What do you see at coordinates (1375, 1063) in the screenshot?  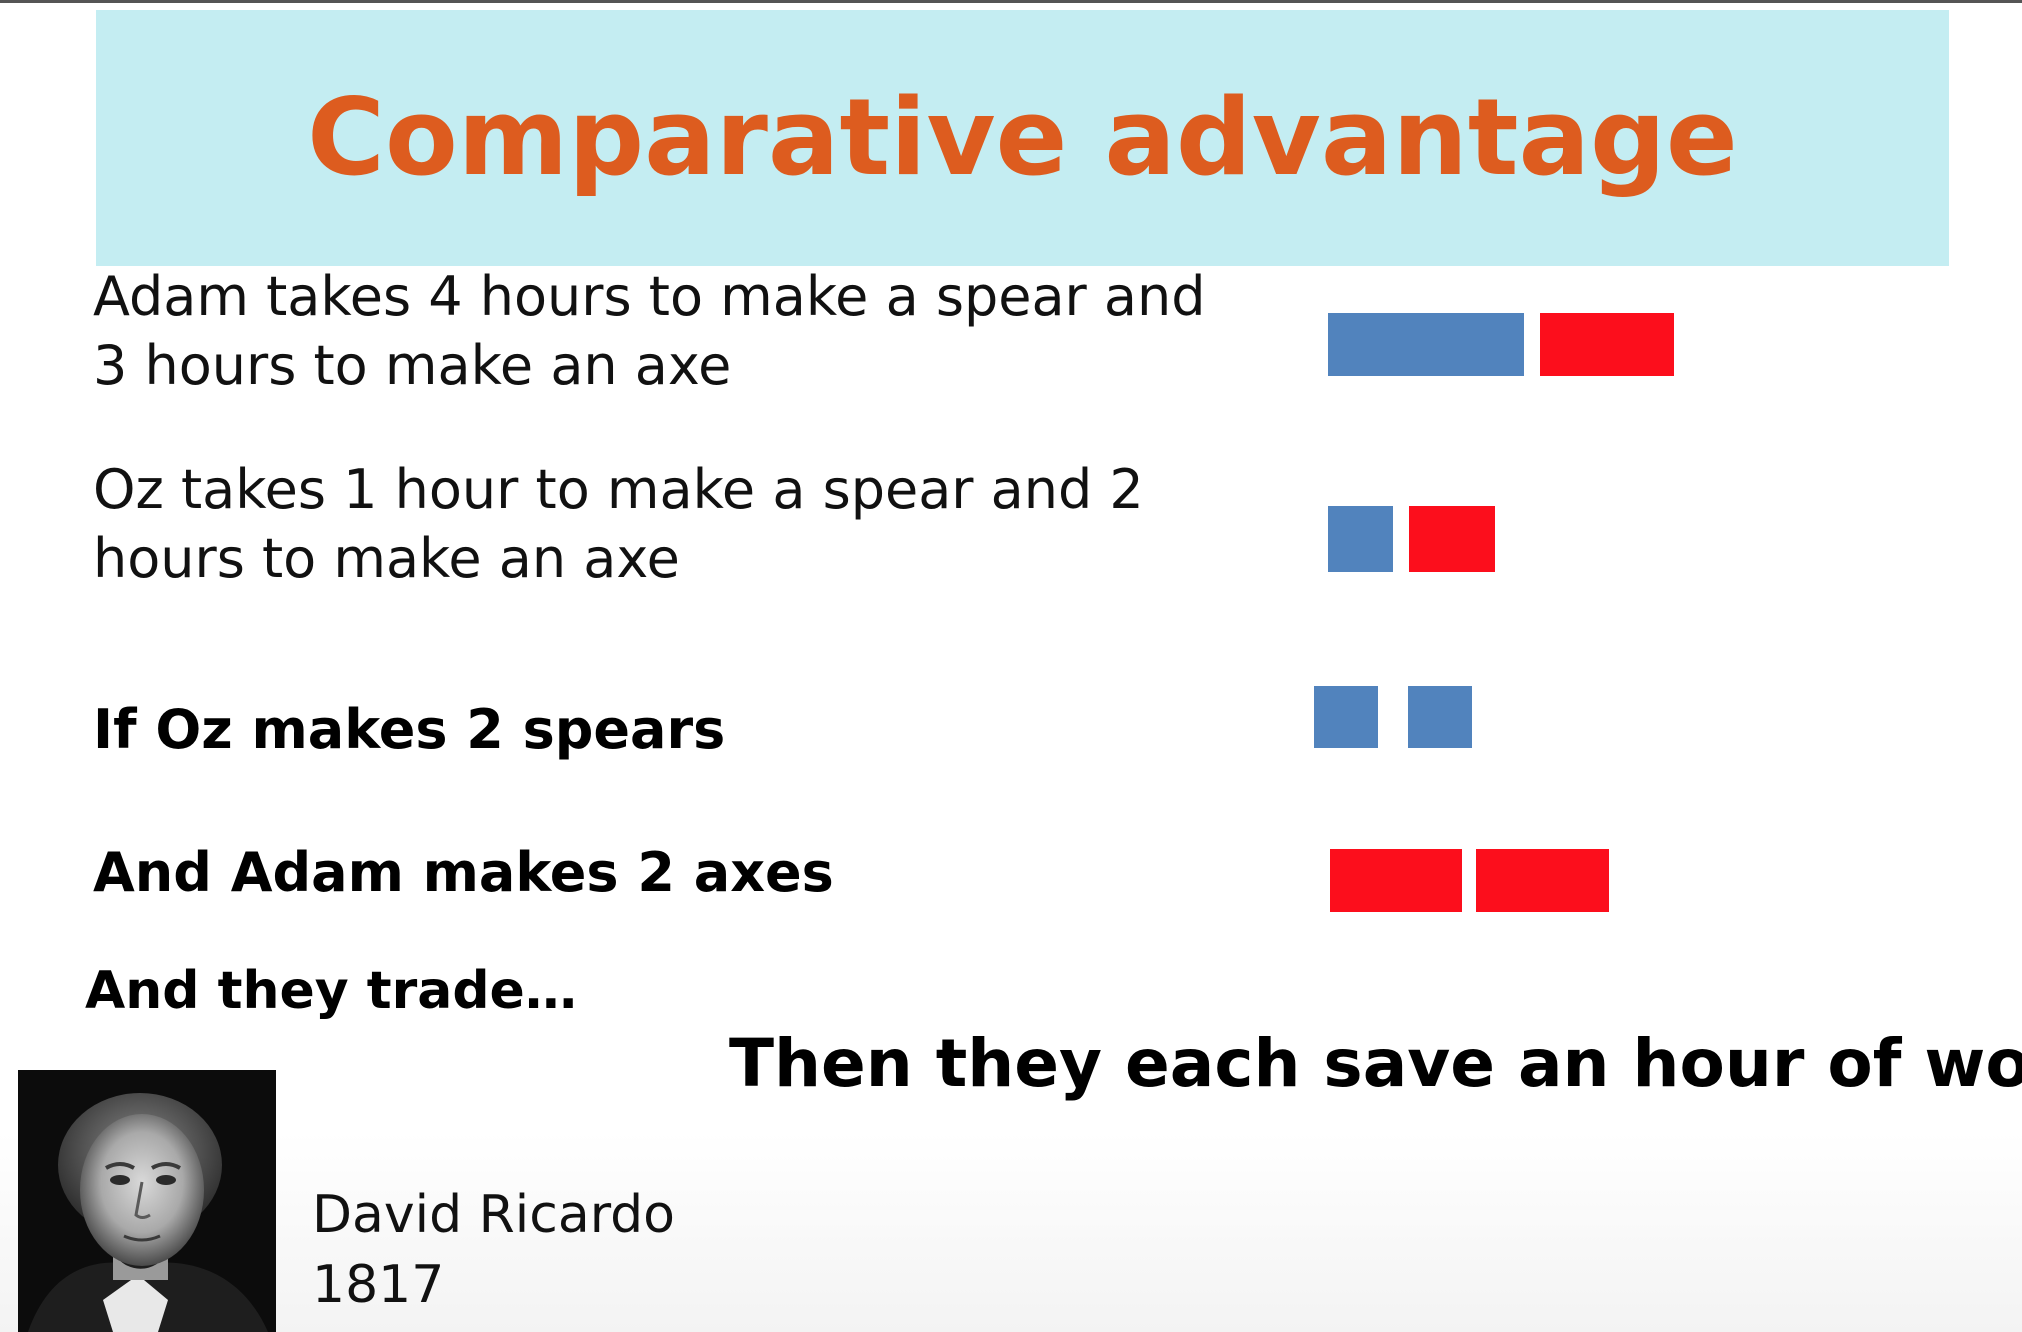 I see `conclusion-line: Then they each save an hour of work` at bounding box center [1375, 1063].